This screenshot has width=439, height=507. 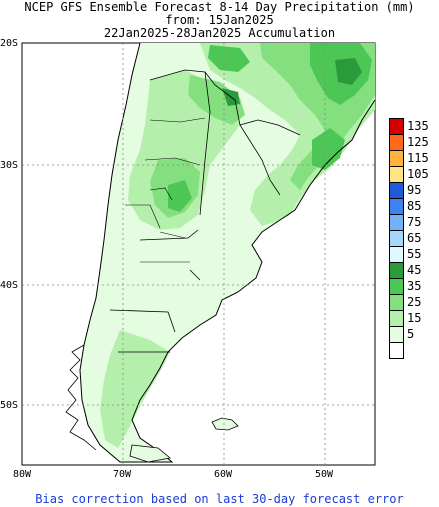 I want to click on legend-label: 65, so click(x=414, y=238).